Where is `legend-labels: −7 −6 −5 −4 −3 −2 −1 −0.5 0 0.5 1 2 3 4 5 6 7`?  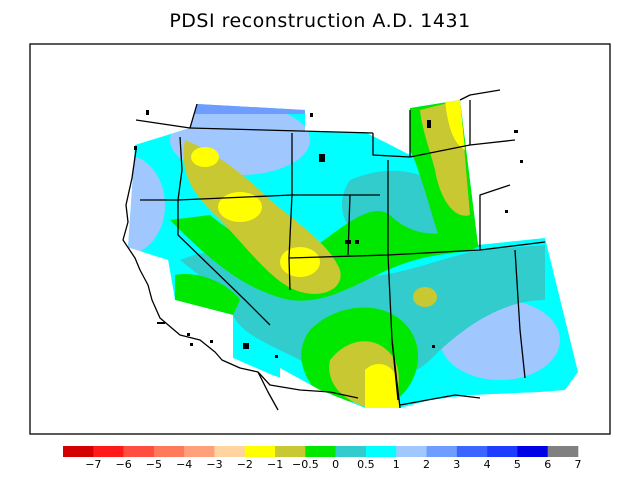
legend-labels: −7 −6 −5 −4 −3 −2 −1 −0.5 0 0.5 1 2 3 4 5 6 7 is located at coordinates (320, 466).